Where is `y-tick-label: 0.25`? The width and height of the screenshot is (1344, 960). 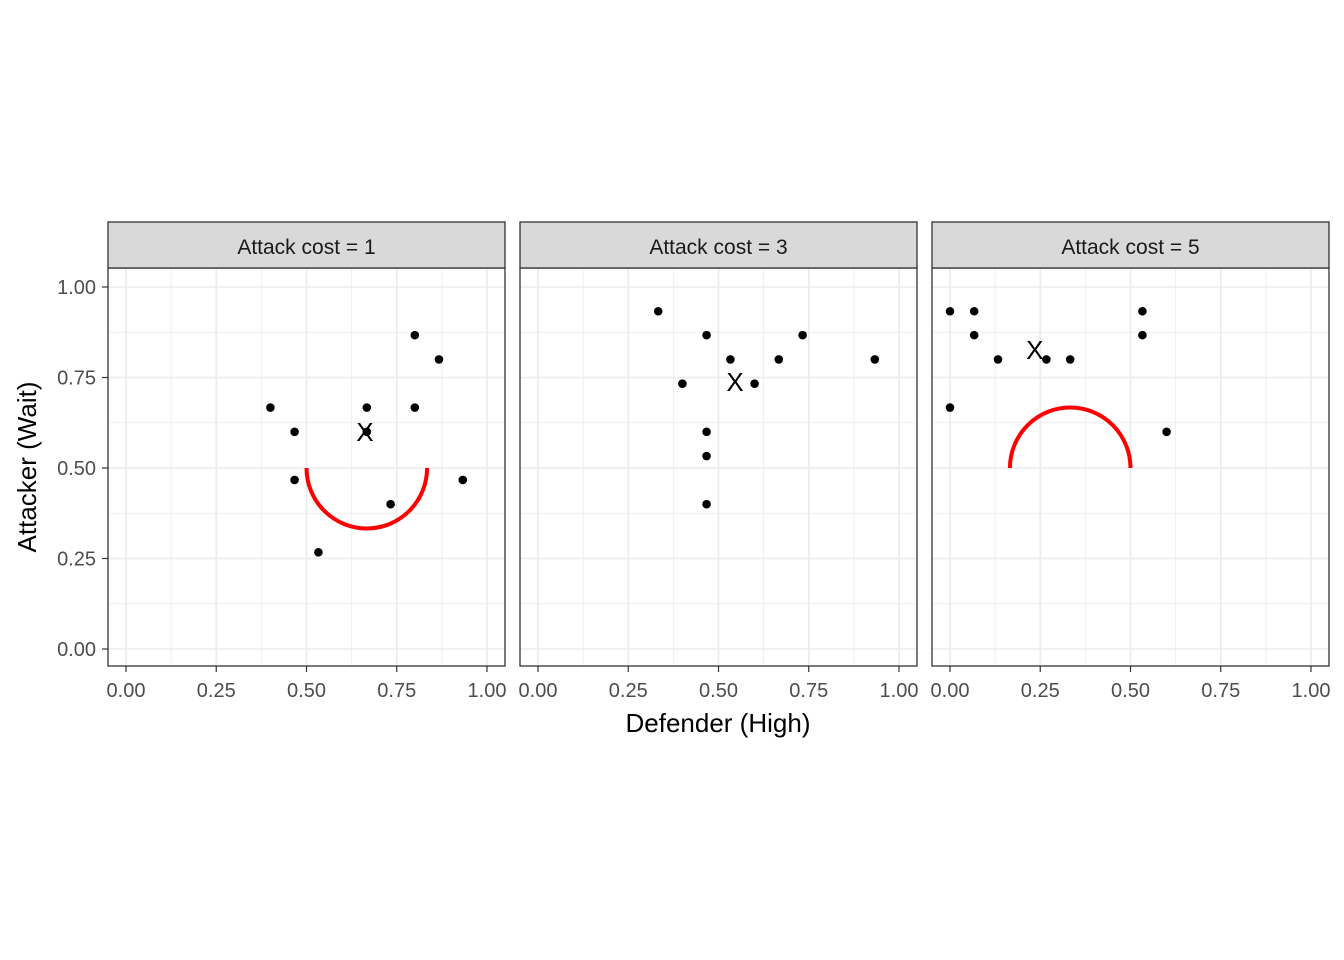 y-tick-label: 0.25 is located at coordinates (76, 560).